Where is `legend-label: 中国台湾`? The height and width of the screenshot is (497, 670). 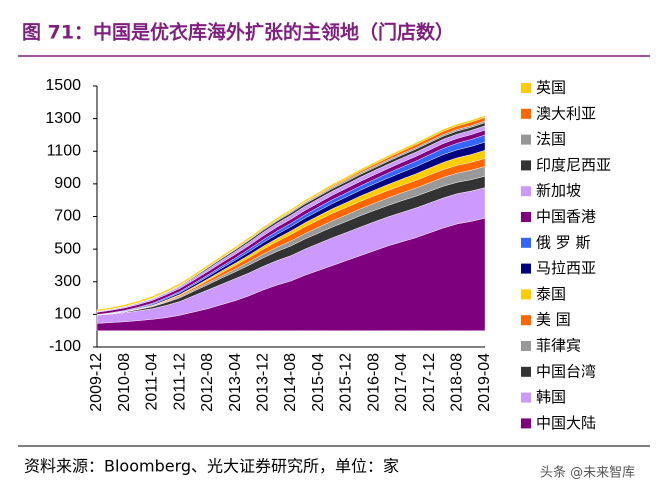 legend-label: 中国台湾 is located at coordinates (566, 371).